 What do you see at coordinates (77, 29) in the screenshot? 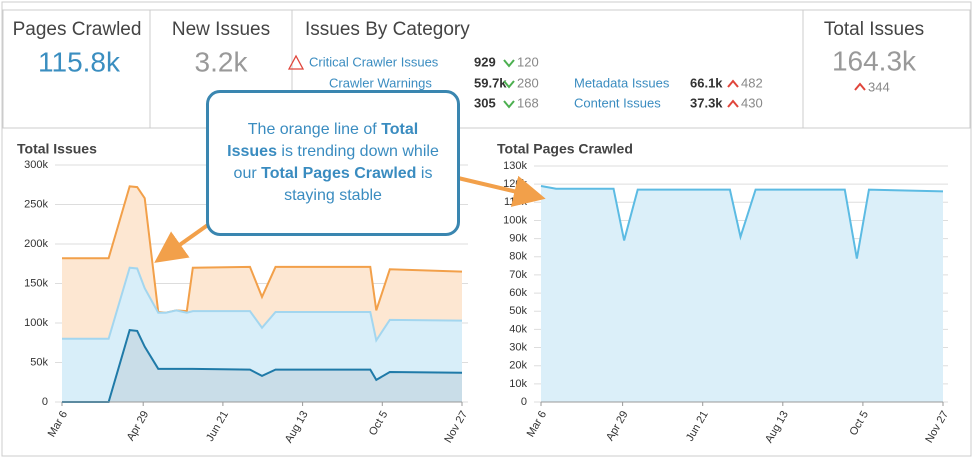
I see `stat-label: Pages Crawled` at bounding box center [77, 29].